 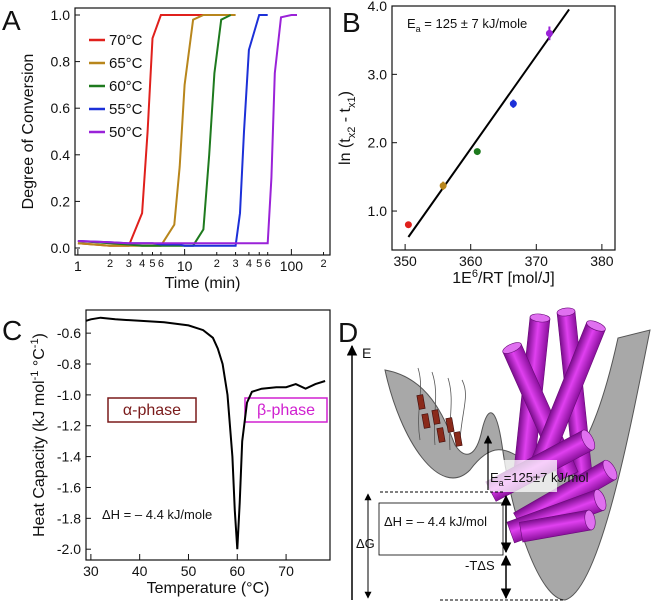 I want to click on x-tick-label: 380, so click(x=602, y=261).